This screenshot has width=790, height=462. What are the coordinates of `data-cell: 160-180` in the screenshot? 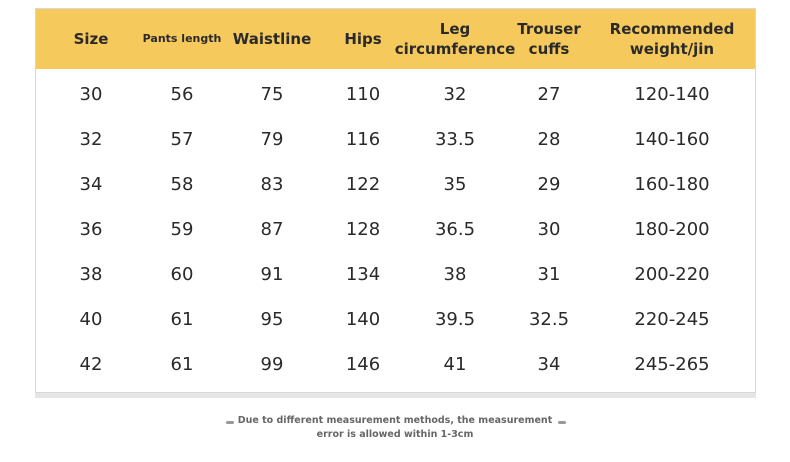 It's located at (672, 184).